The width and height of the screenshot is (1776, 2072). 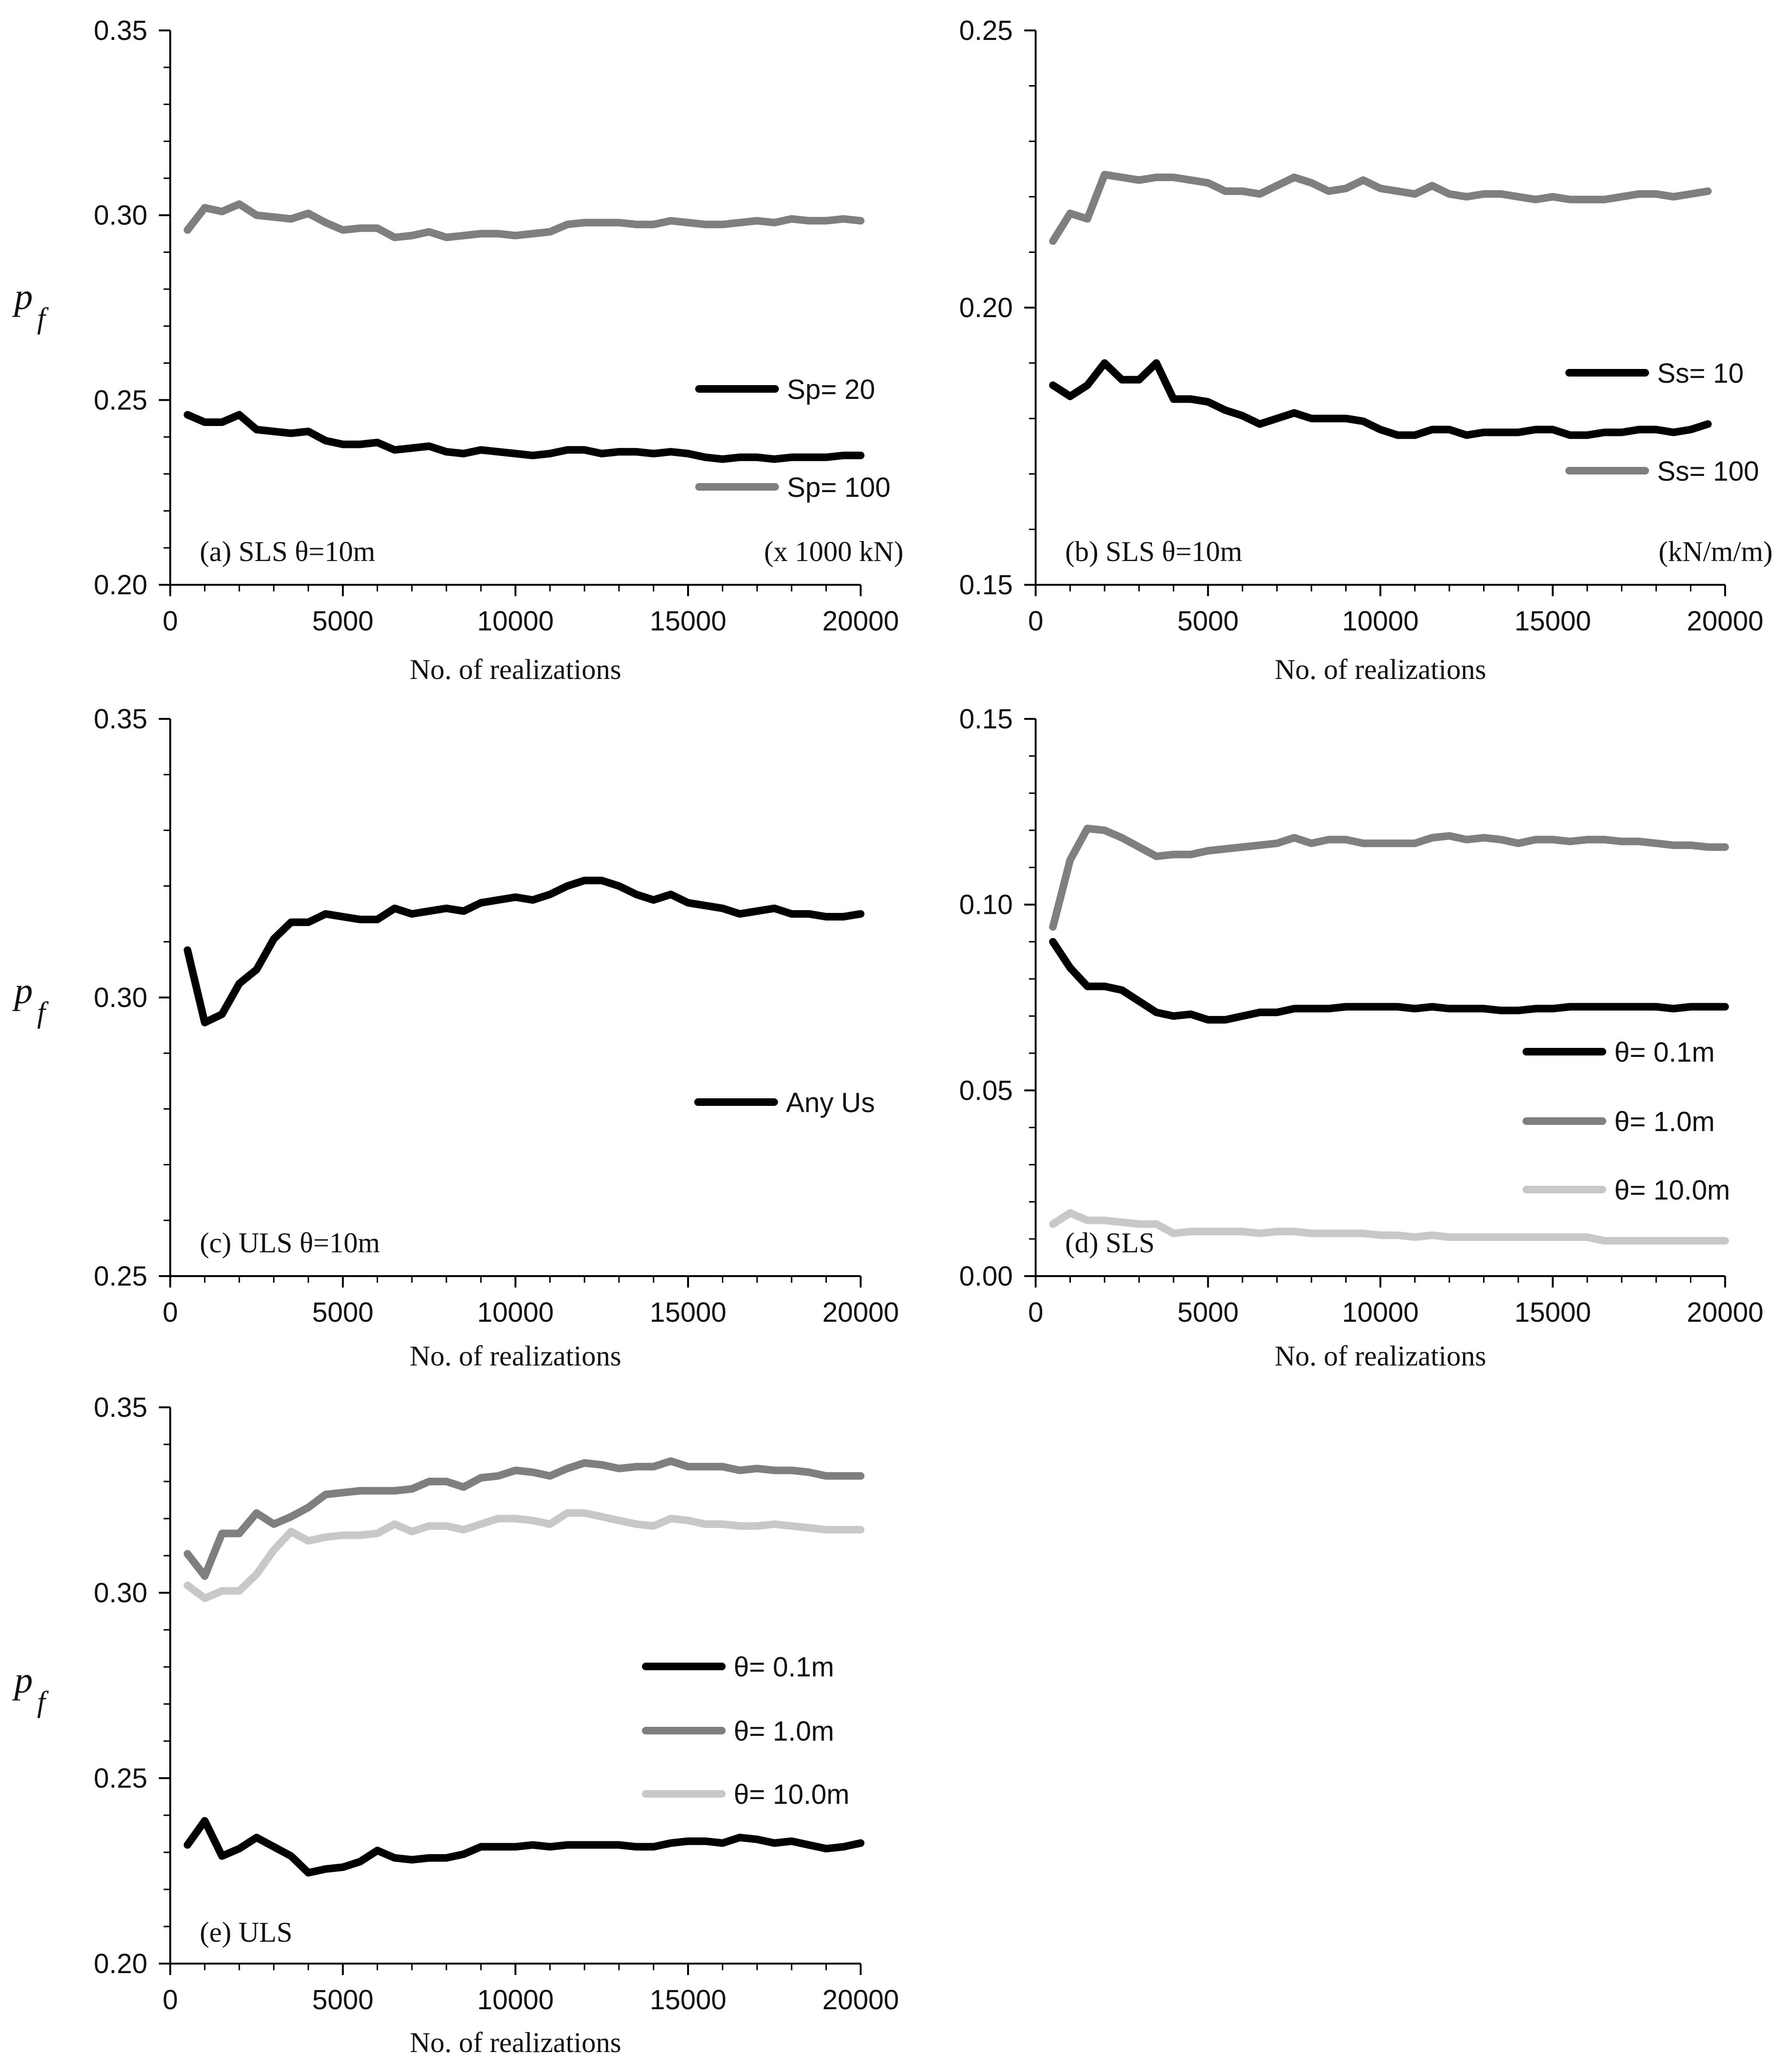 I want to click on legend-label: Ss= 100, so click(x=1708, y=471).